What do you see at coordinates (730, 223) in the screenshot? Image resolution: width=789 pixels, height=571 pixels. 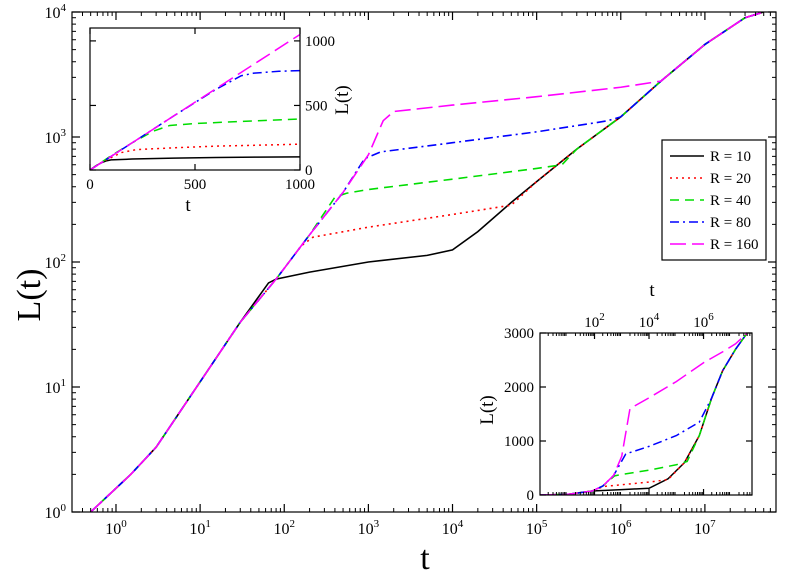 I see `legend-label: R = 80` at bounding box center [730, 223].